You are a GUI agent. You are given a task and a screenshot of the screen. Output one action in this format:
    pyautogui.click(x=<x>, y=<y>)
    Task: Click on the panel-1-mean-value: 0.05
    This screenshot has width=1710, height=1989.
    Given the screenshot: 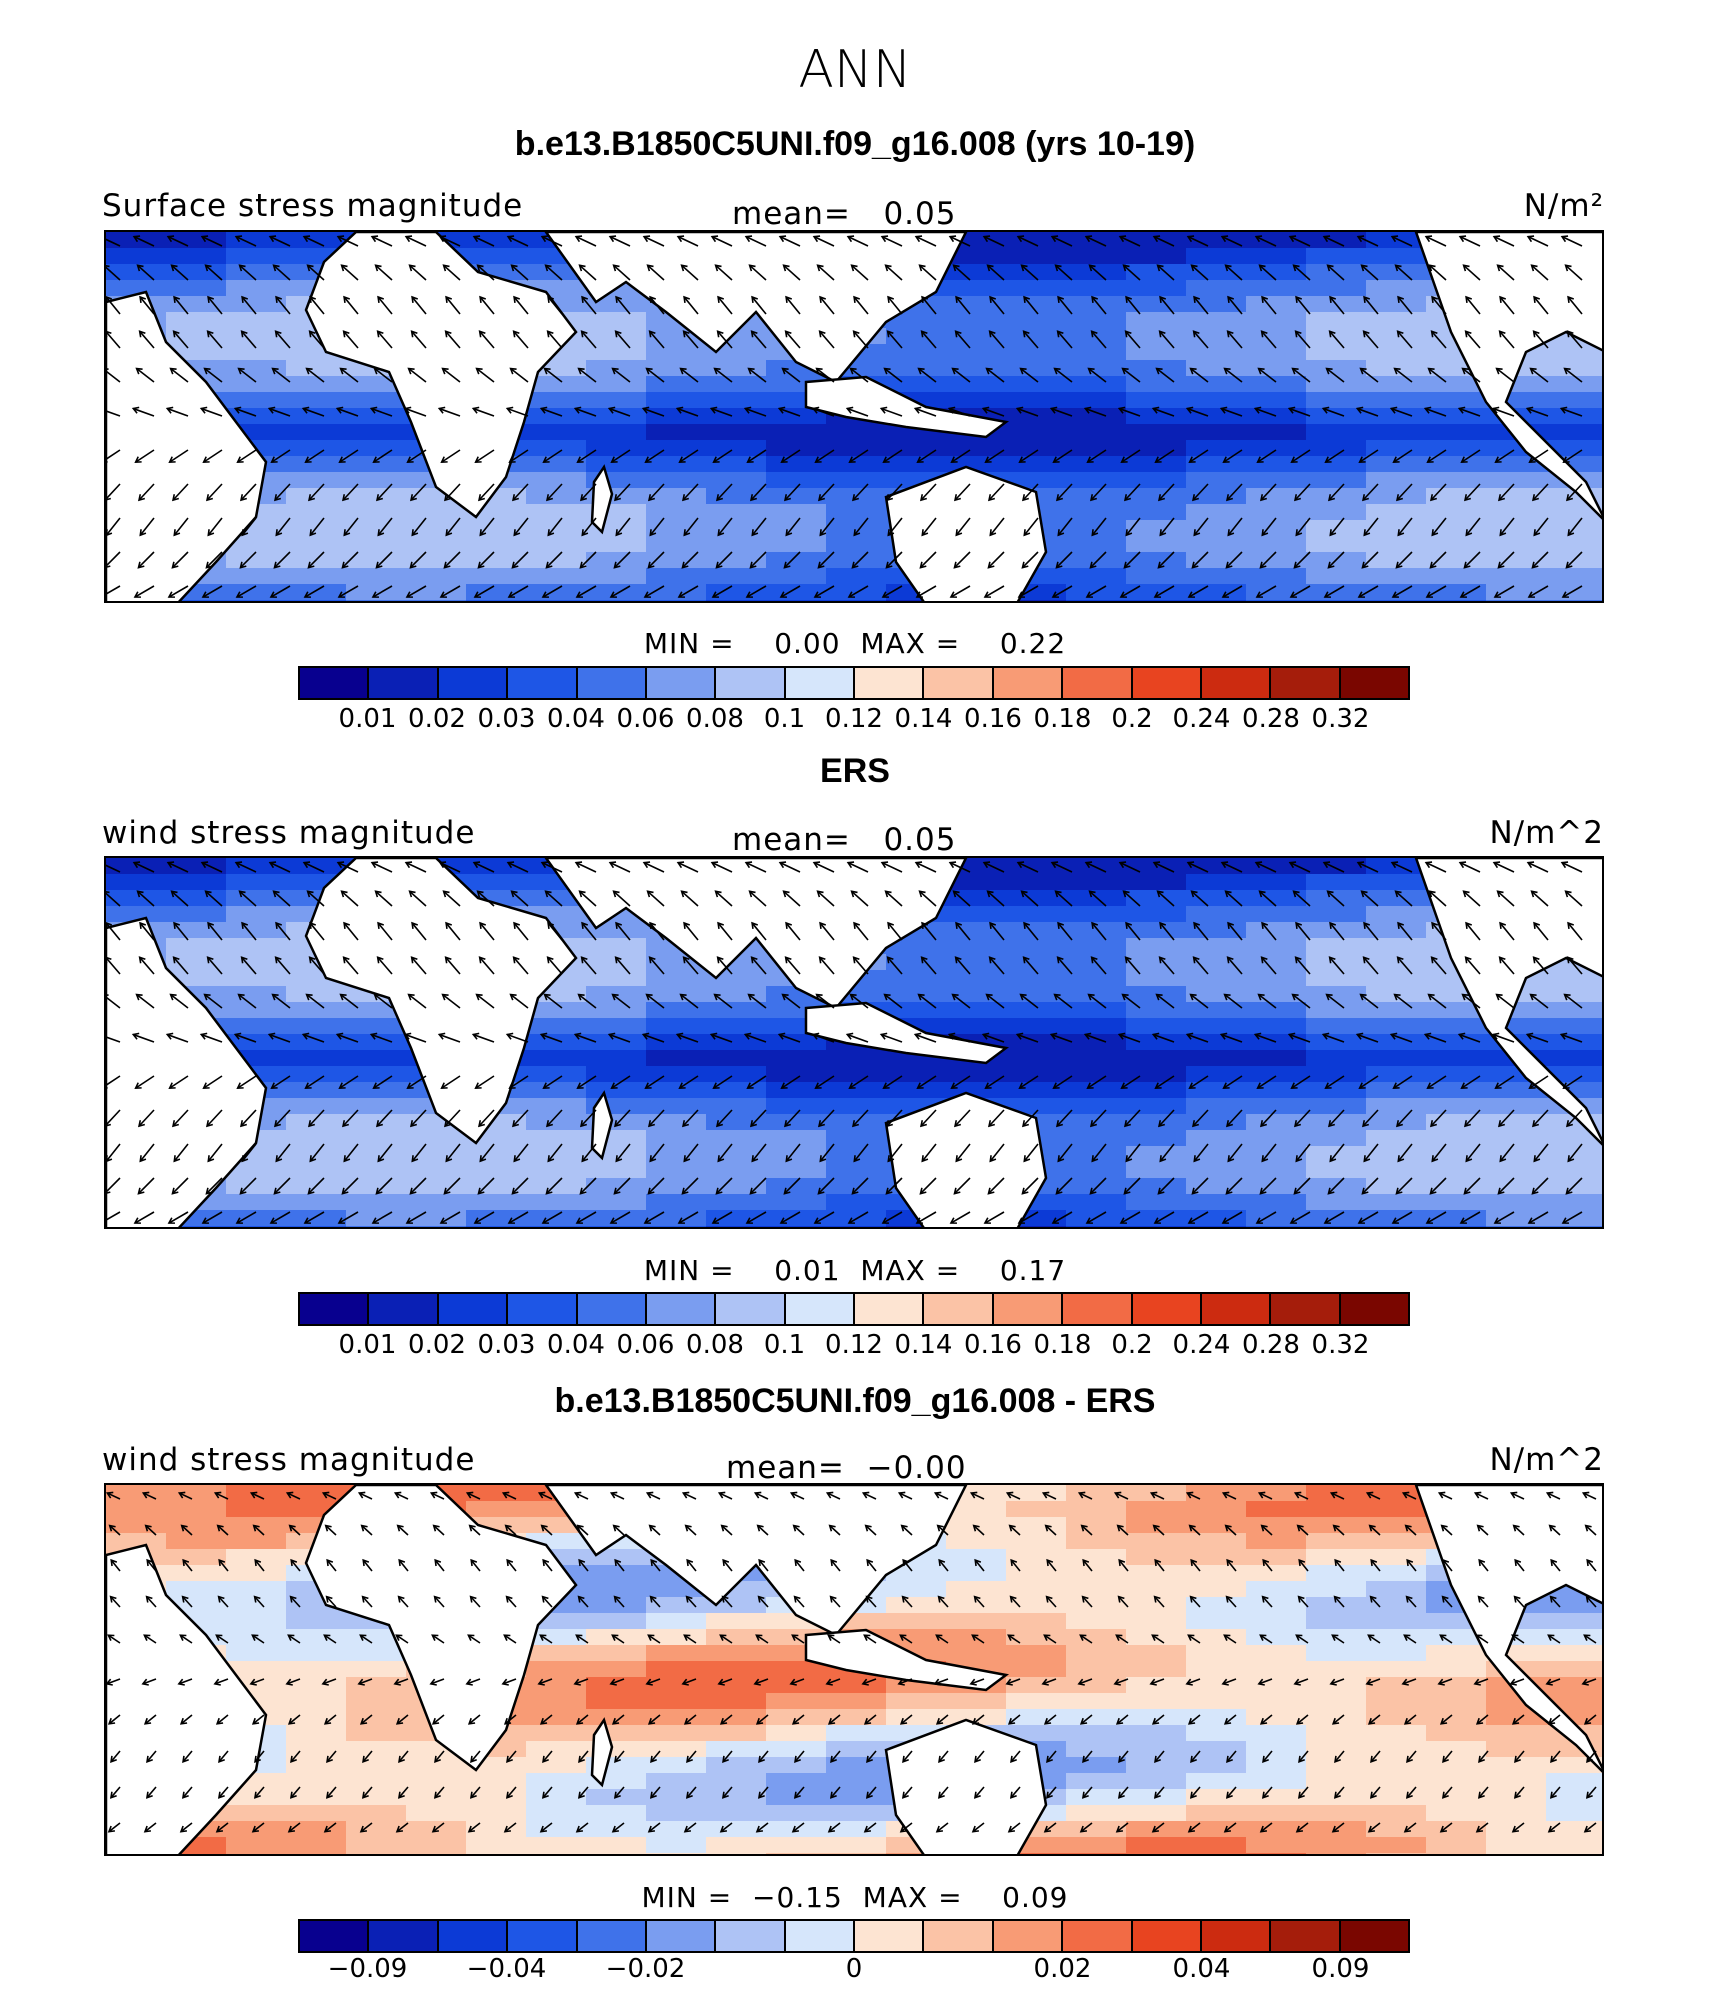 What is the action you would take?
    pyautogui.click(x=920, y=214)
    